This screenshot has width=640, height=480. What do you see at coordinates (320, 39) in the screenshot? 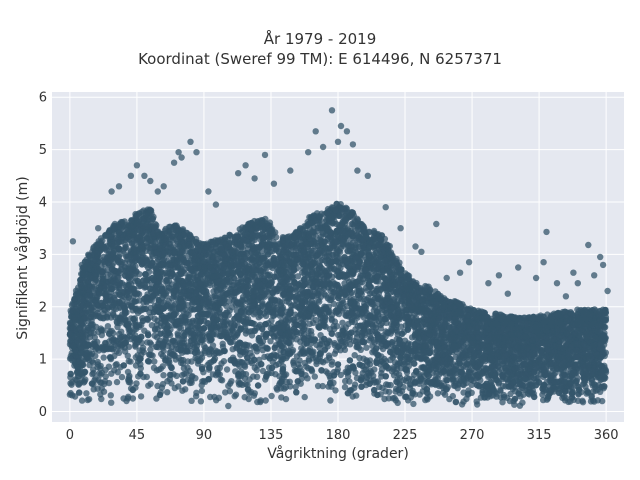
I see `chart-title: År 1979 - 2019` at bounding box center [320, 39].